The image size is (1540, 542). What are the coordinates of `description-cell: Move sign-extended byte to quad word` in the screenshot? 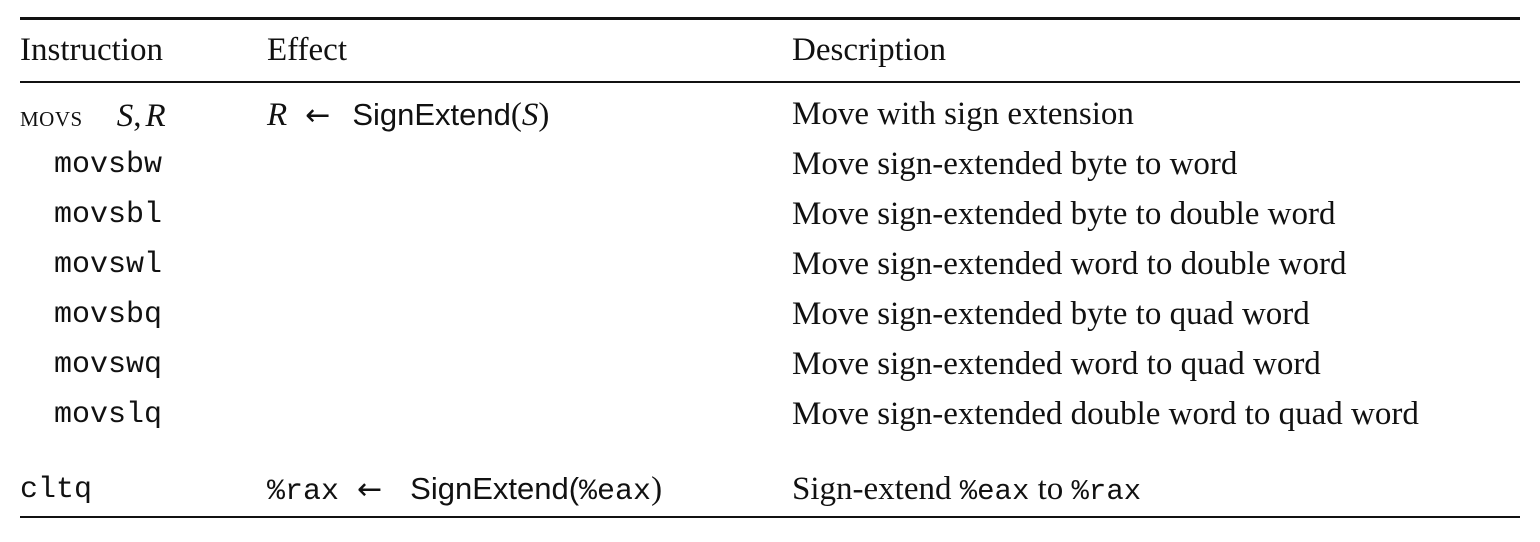 It's located at (1051, 314).